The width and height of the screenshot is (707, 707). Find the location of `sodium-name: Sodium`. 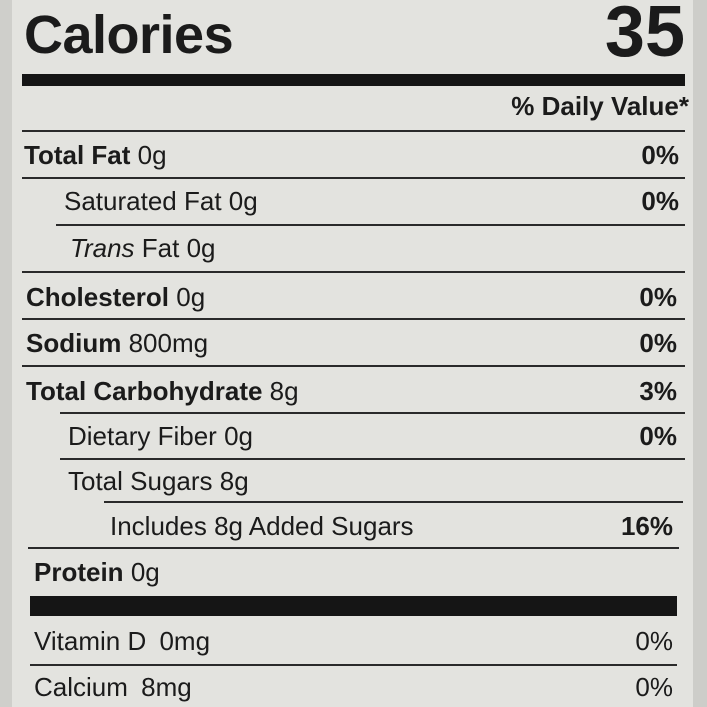

sodium-name: Sodium is located at coordinates (74, 343).